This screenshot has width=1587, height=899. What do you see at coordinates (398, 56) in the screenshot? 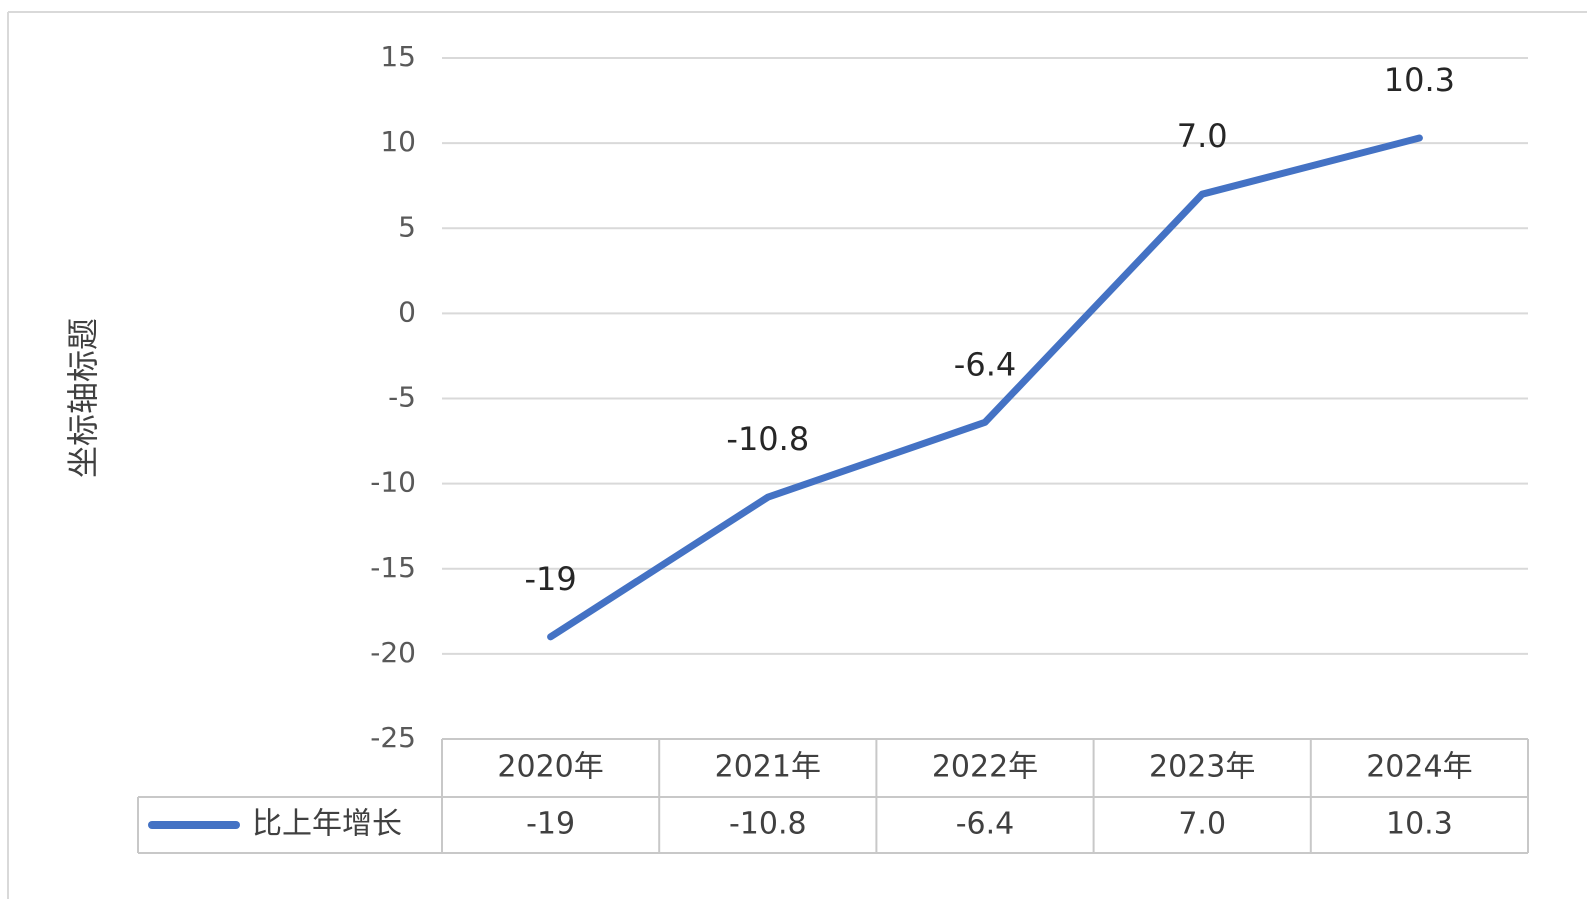
I see `y-tick-label: 15` at bounding box center [398, 56].